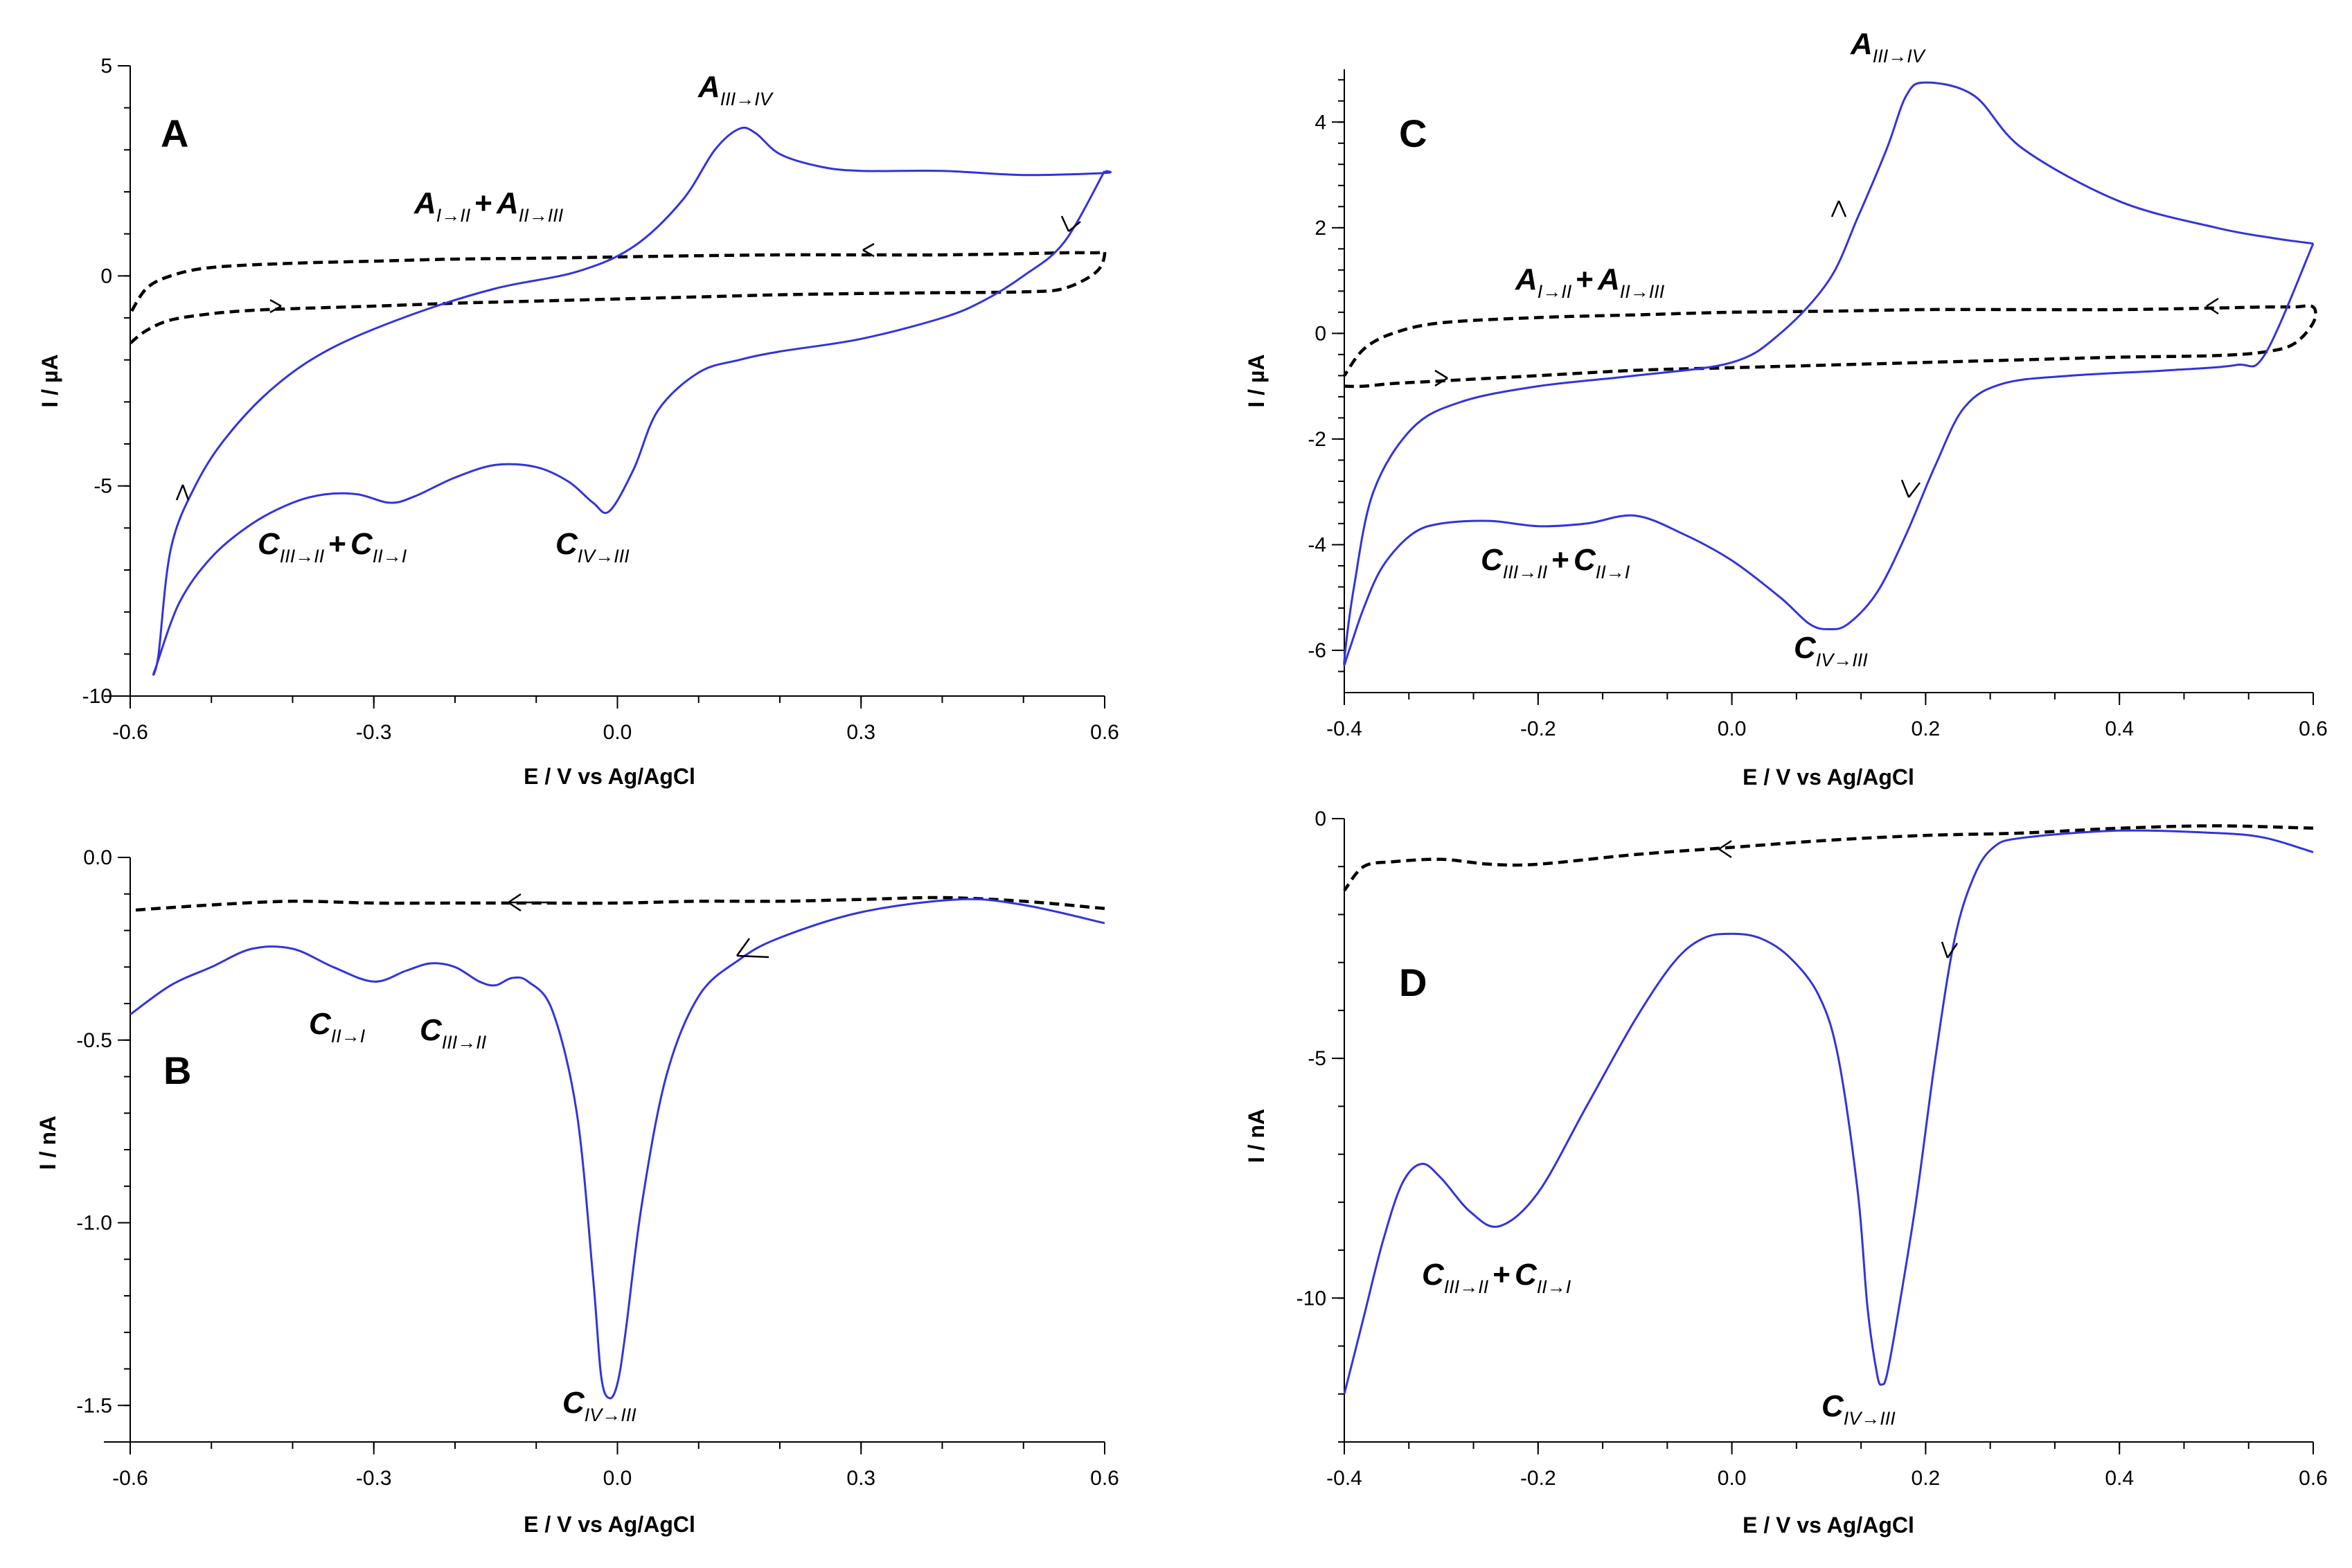 This screenshot has height=1568, width=2352. I want to click on panel-a-arrow-solid-down, so click(1070, 224).